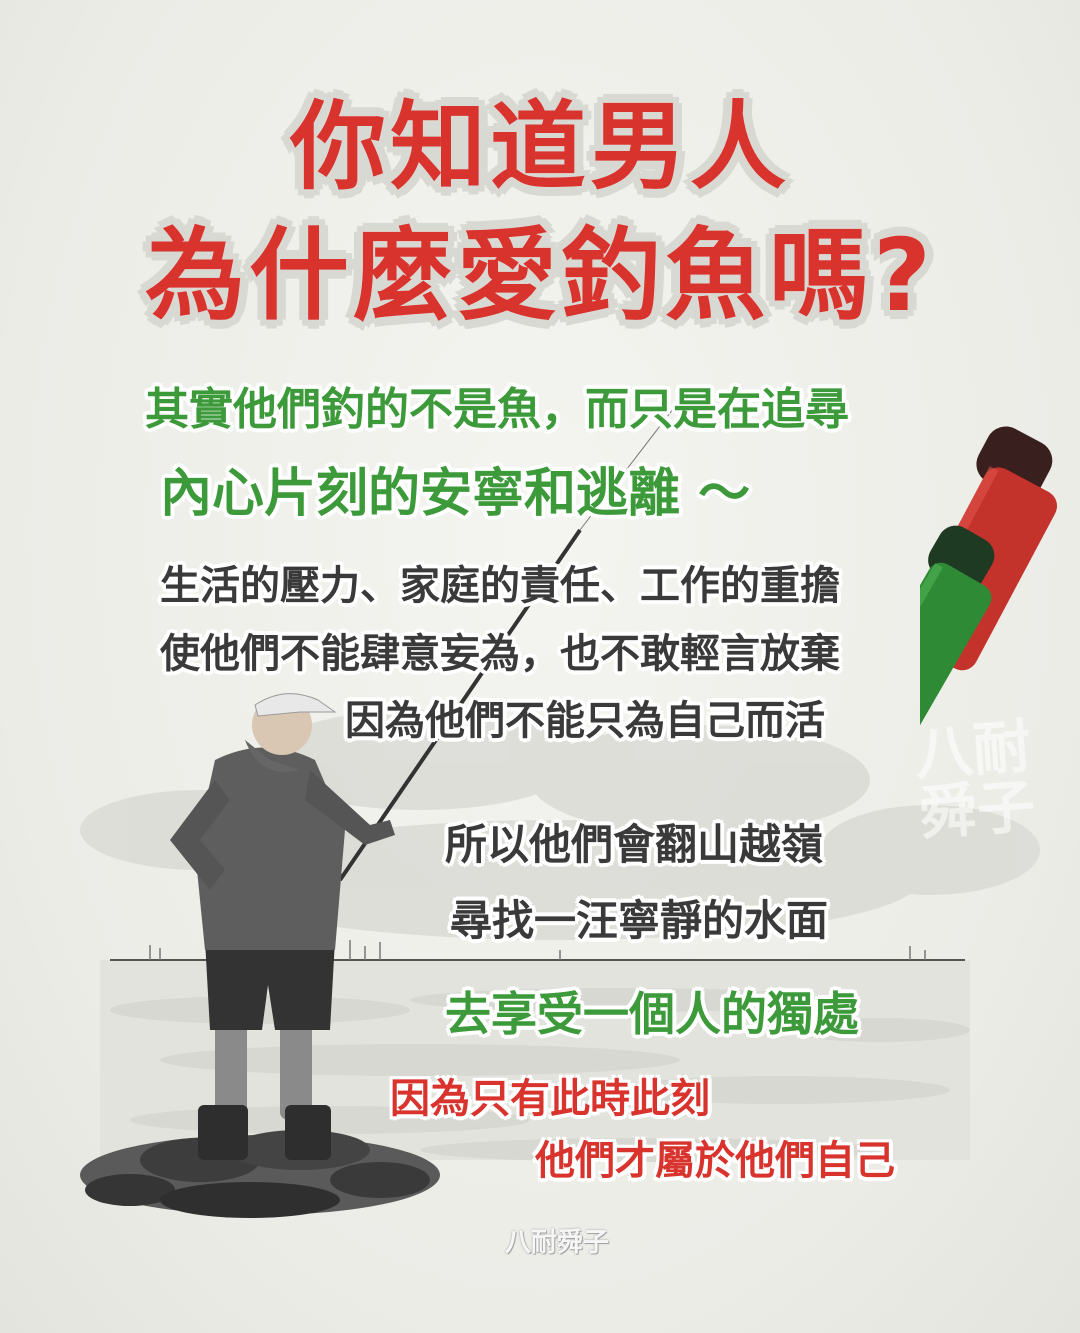 The height and width of the screenshot is (1333, 1080). What do you see at coordinates (540, 147) in the screenshot?
I see `title-line-1: 你知道男人` at bounding box center [540, 147].